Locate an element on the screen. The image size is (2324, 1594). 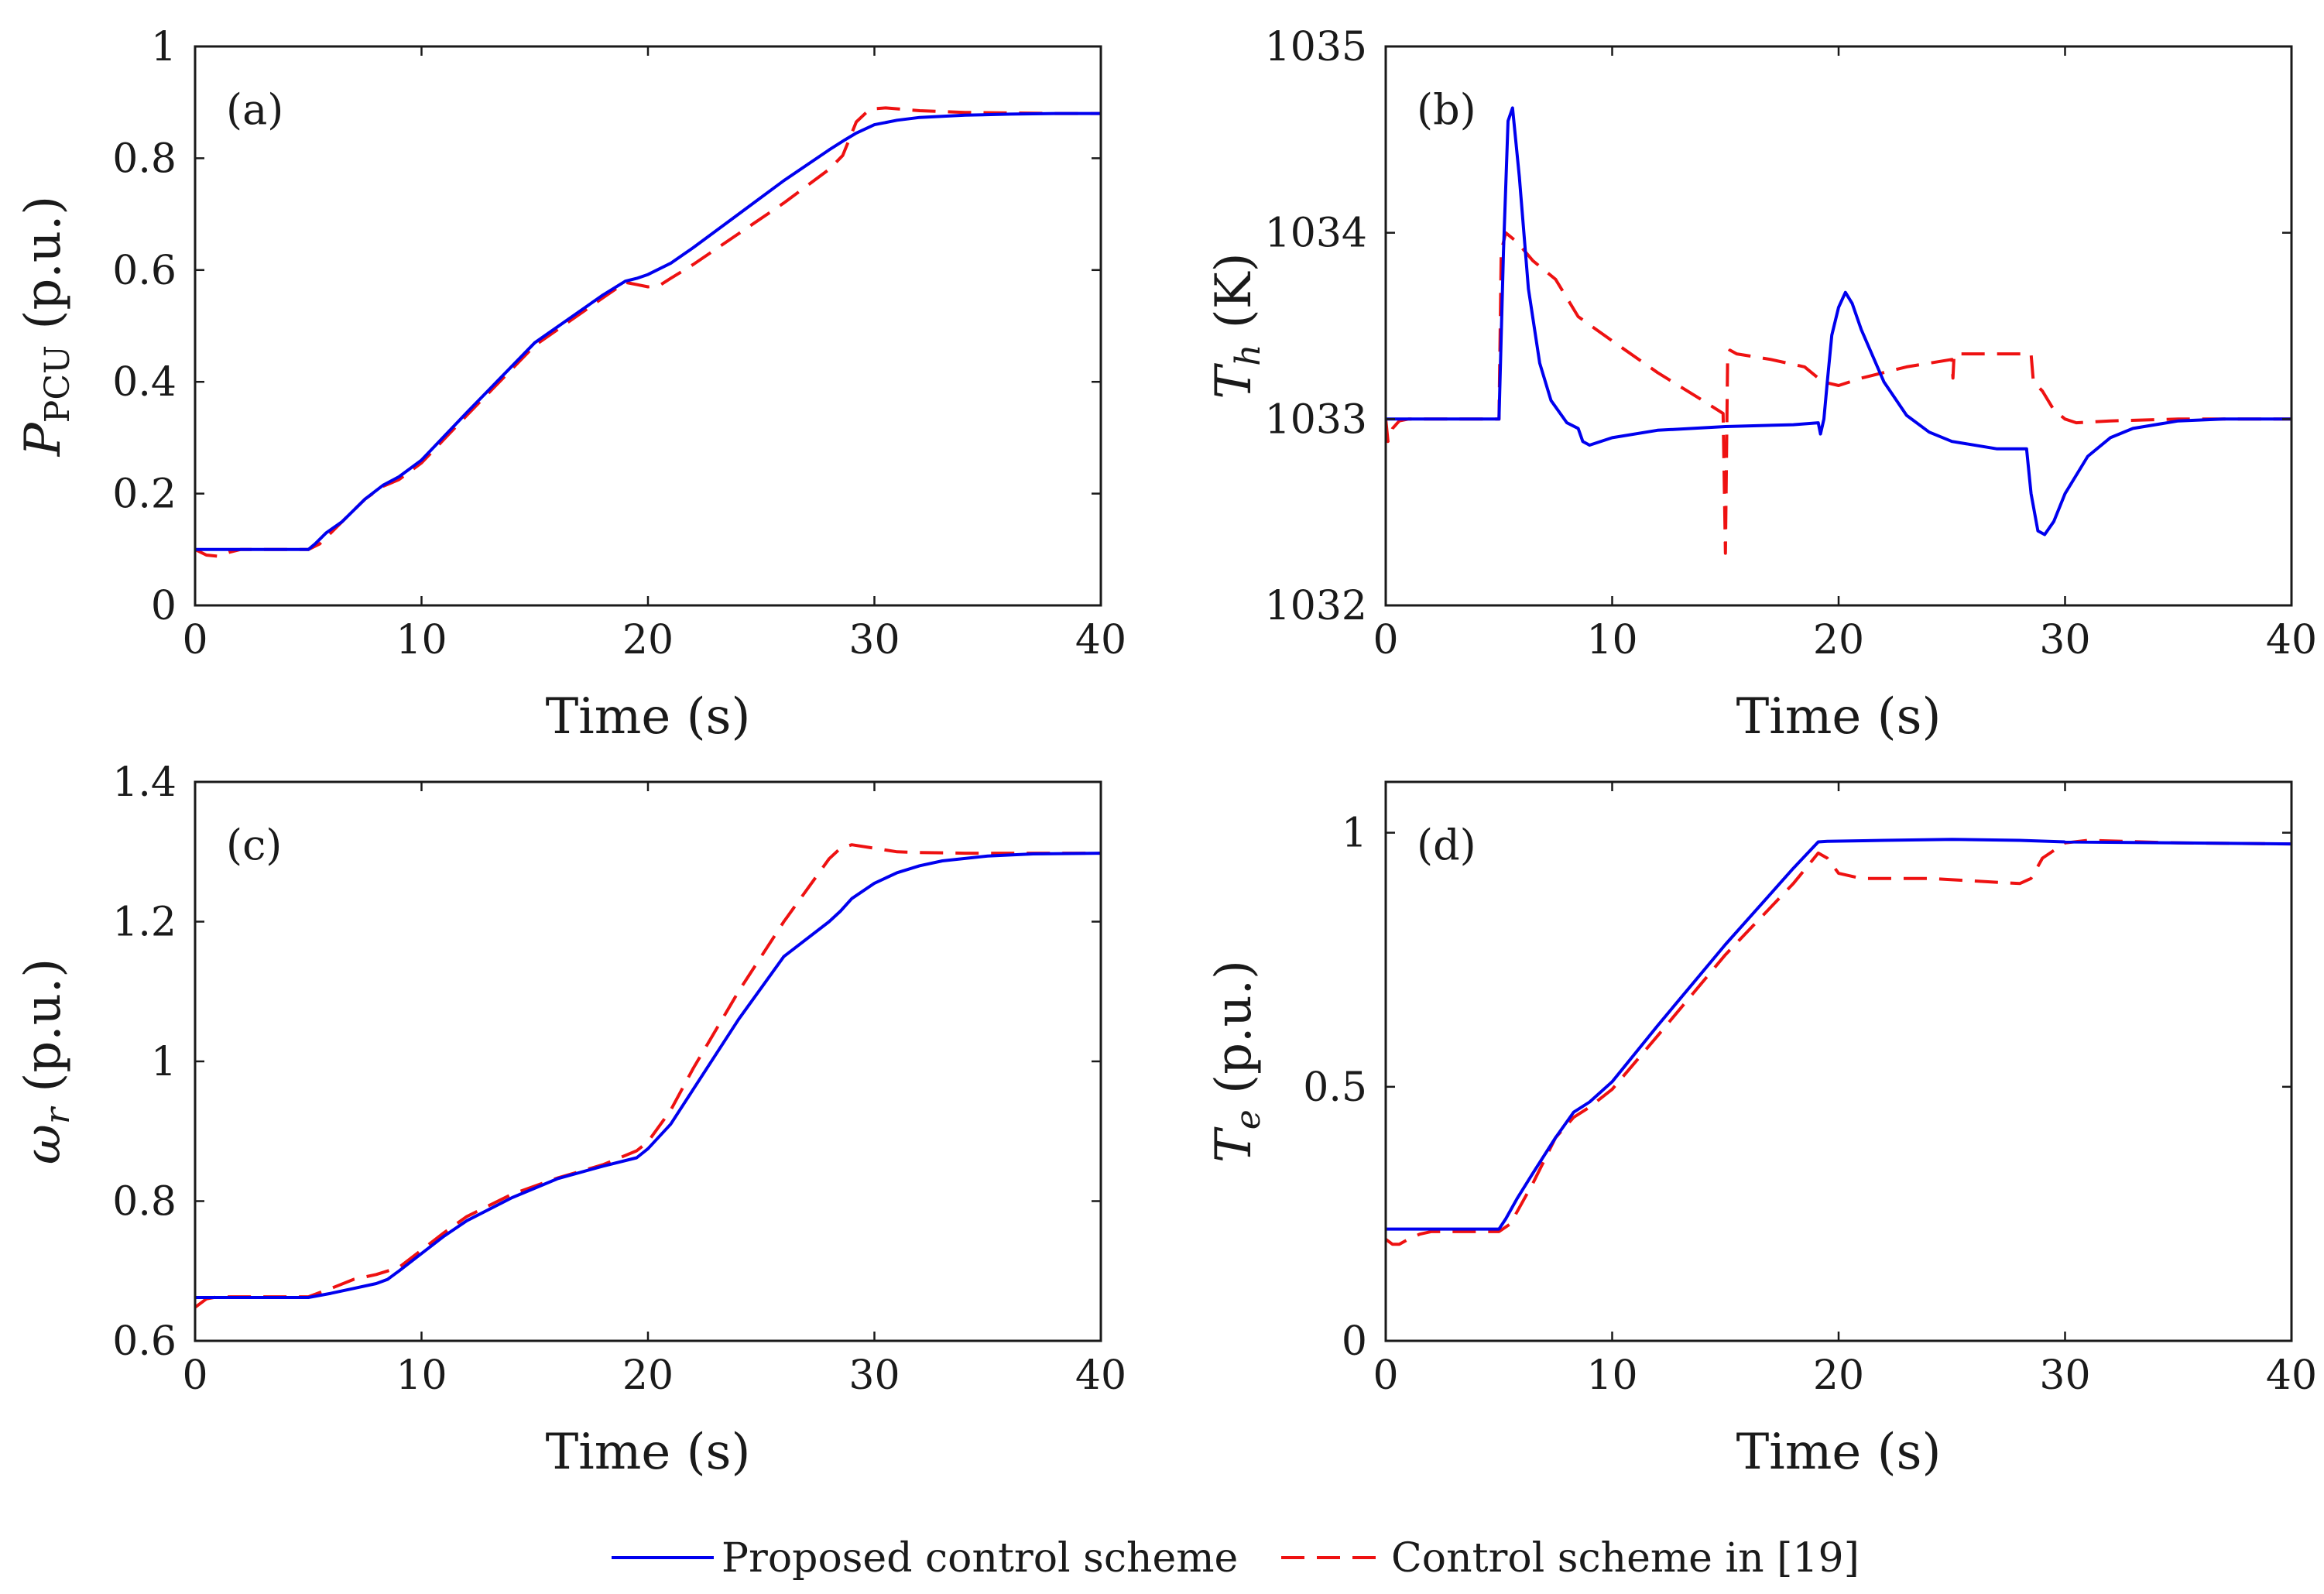
x-tick-label-a: 0 is located at coordinates (194, 640).